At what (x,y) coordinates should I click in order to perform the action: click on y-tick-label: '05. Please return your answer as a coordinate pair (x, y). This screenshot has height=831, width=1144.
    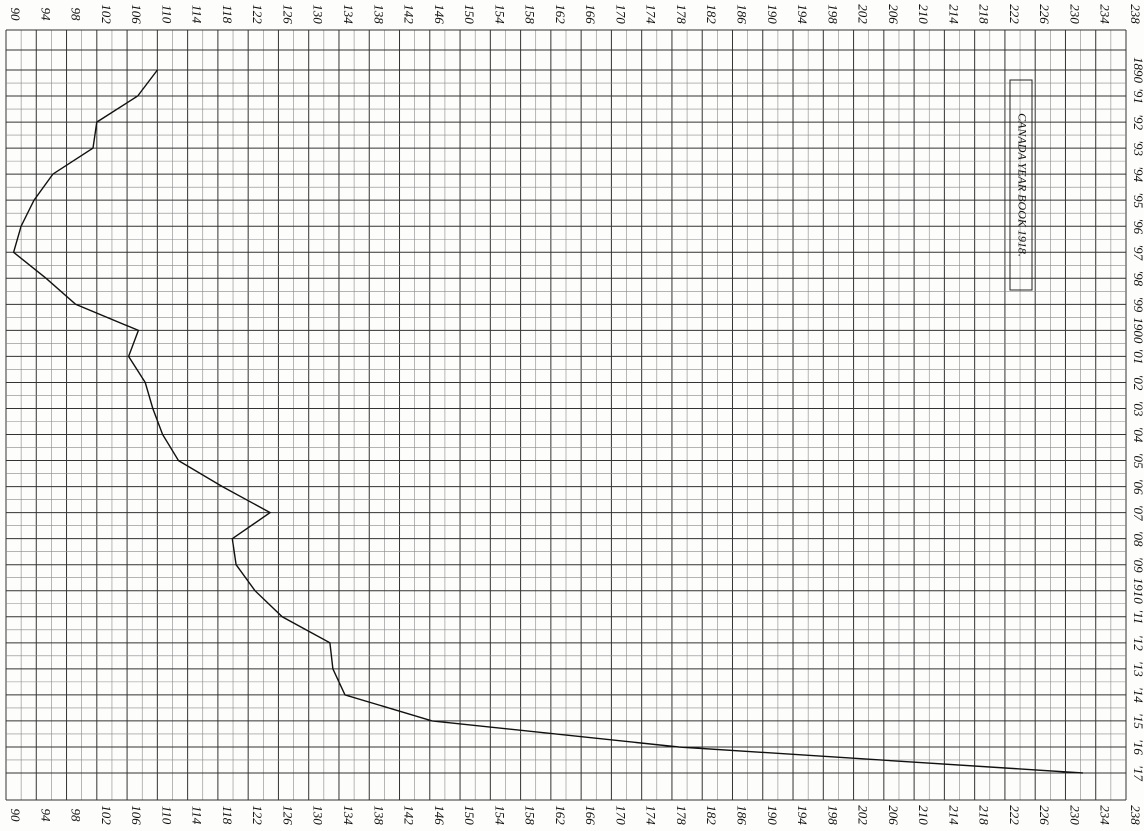
    Looking at the image, I should click on (1137, 461).